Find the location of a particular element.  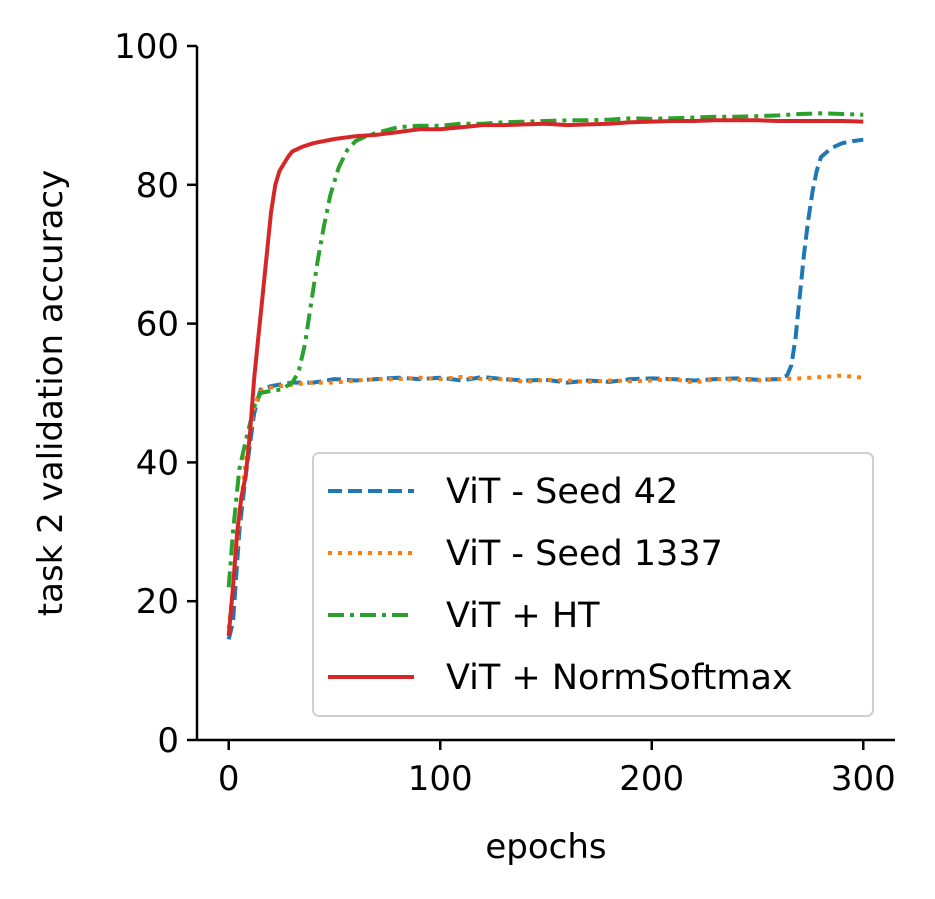

y-tick-label: 100 is located at coordinates (146, 47).